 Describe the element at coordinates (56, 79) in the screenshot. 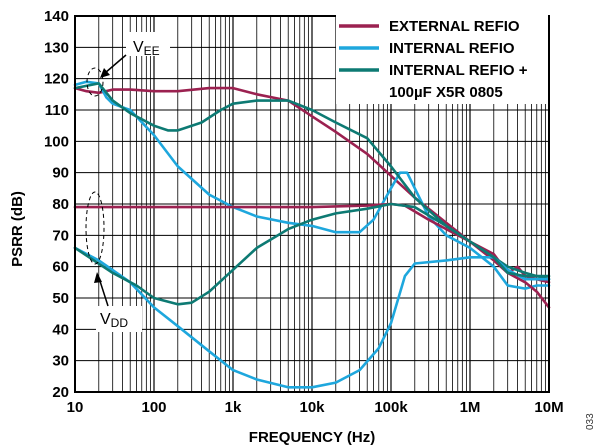

I see `y-tick-label: 120` at that location.